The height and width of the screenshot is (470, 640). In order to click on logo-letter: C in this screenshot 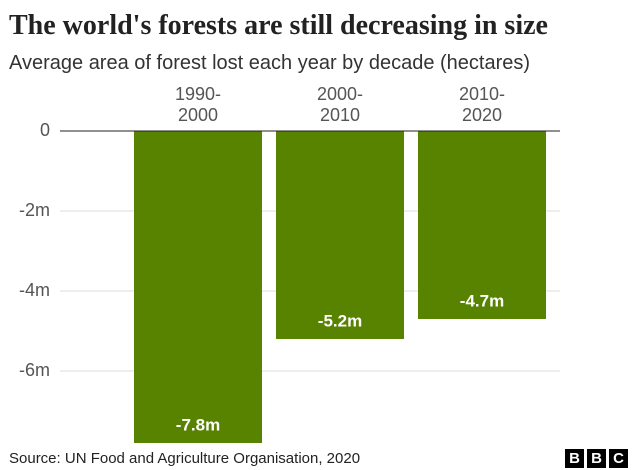, I will do `click(618, 458)`.